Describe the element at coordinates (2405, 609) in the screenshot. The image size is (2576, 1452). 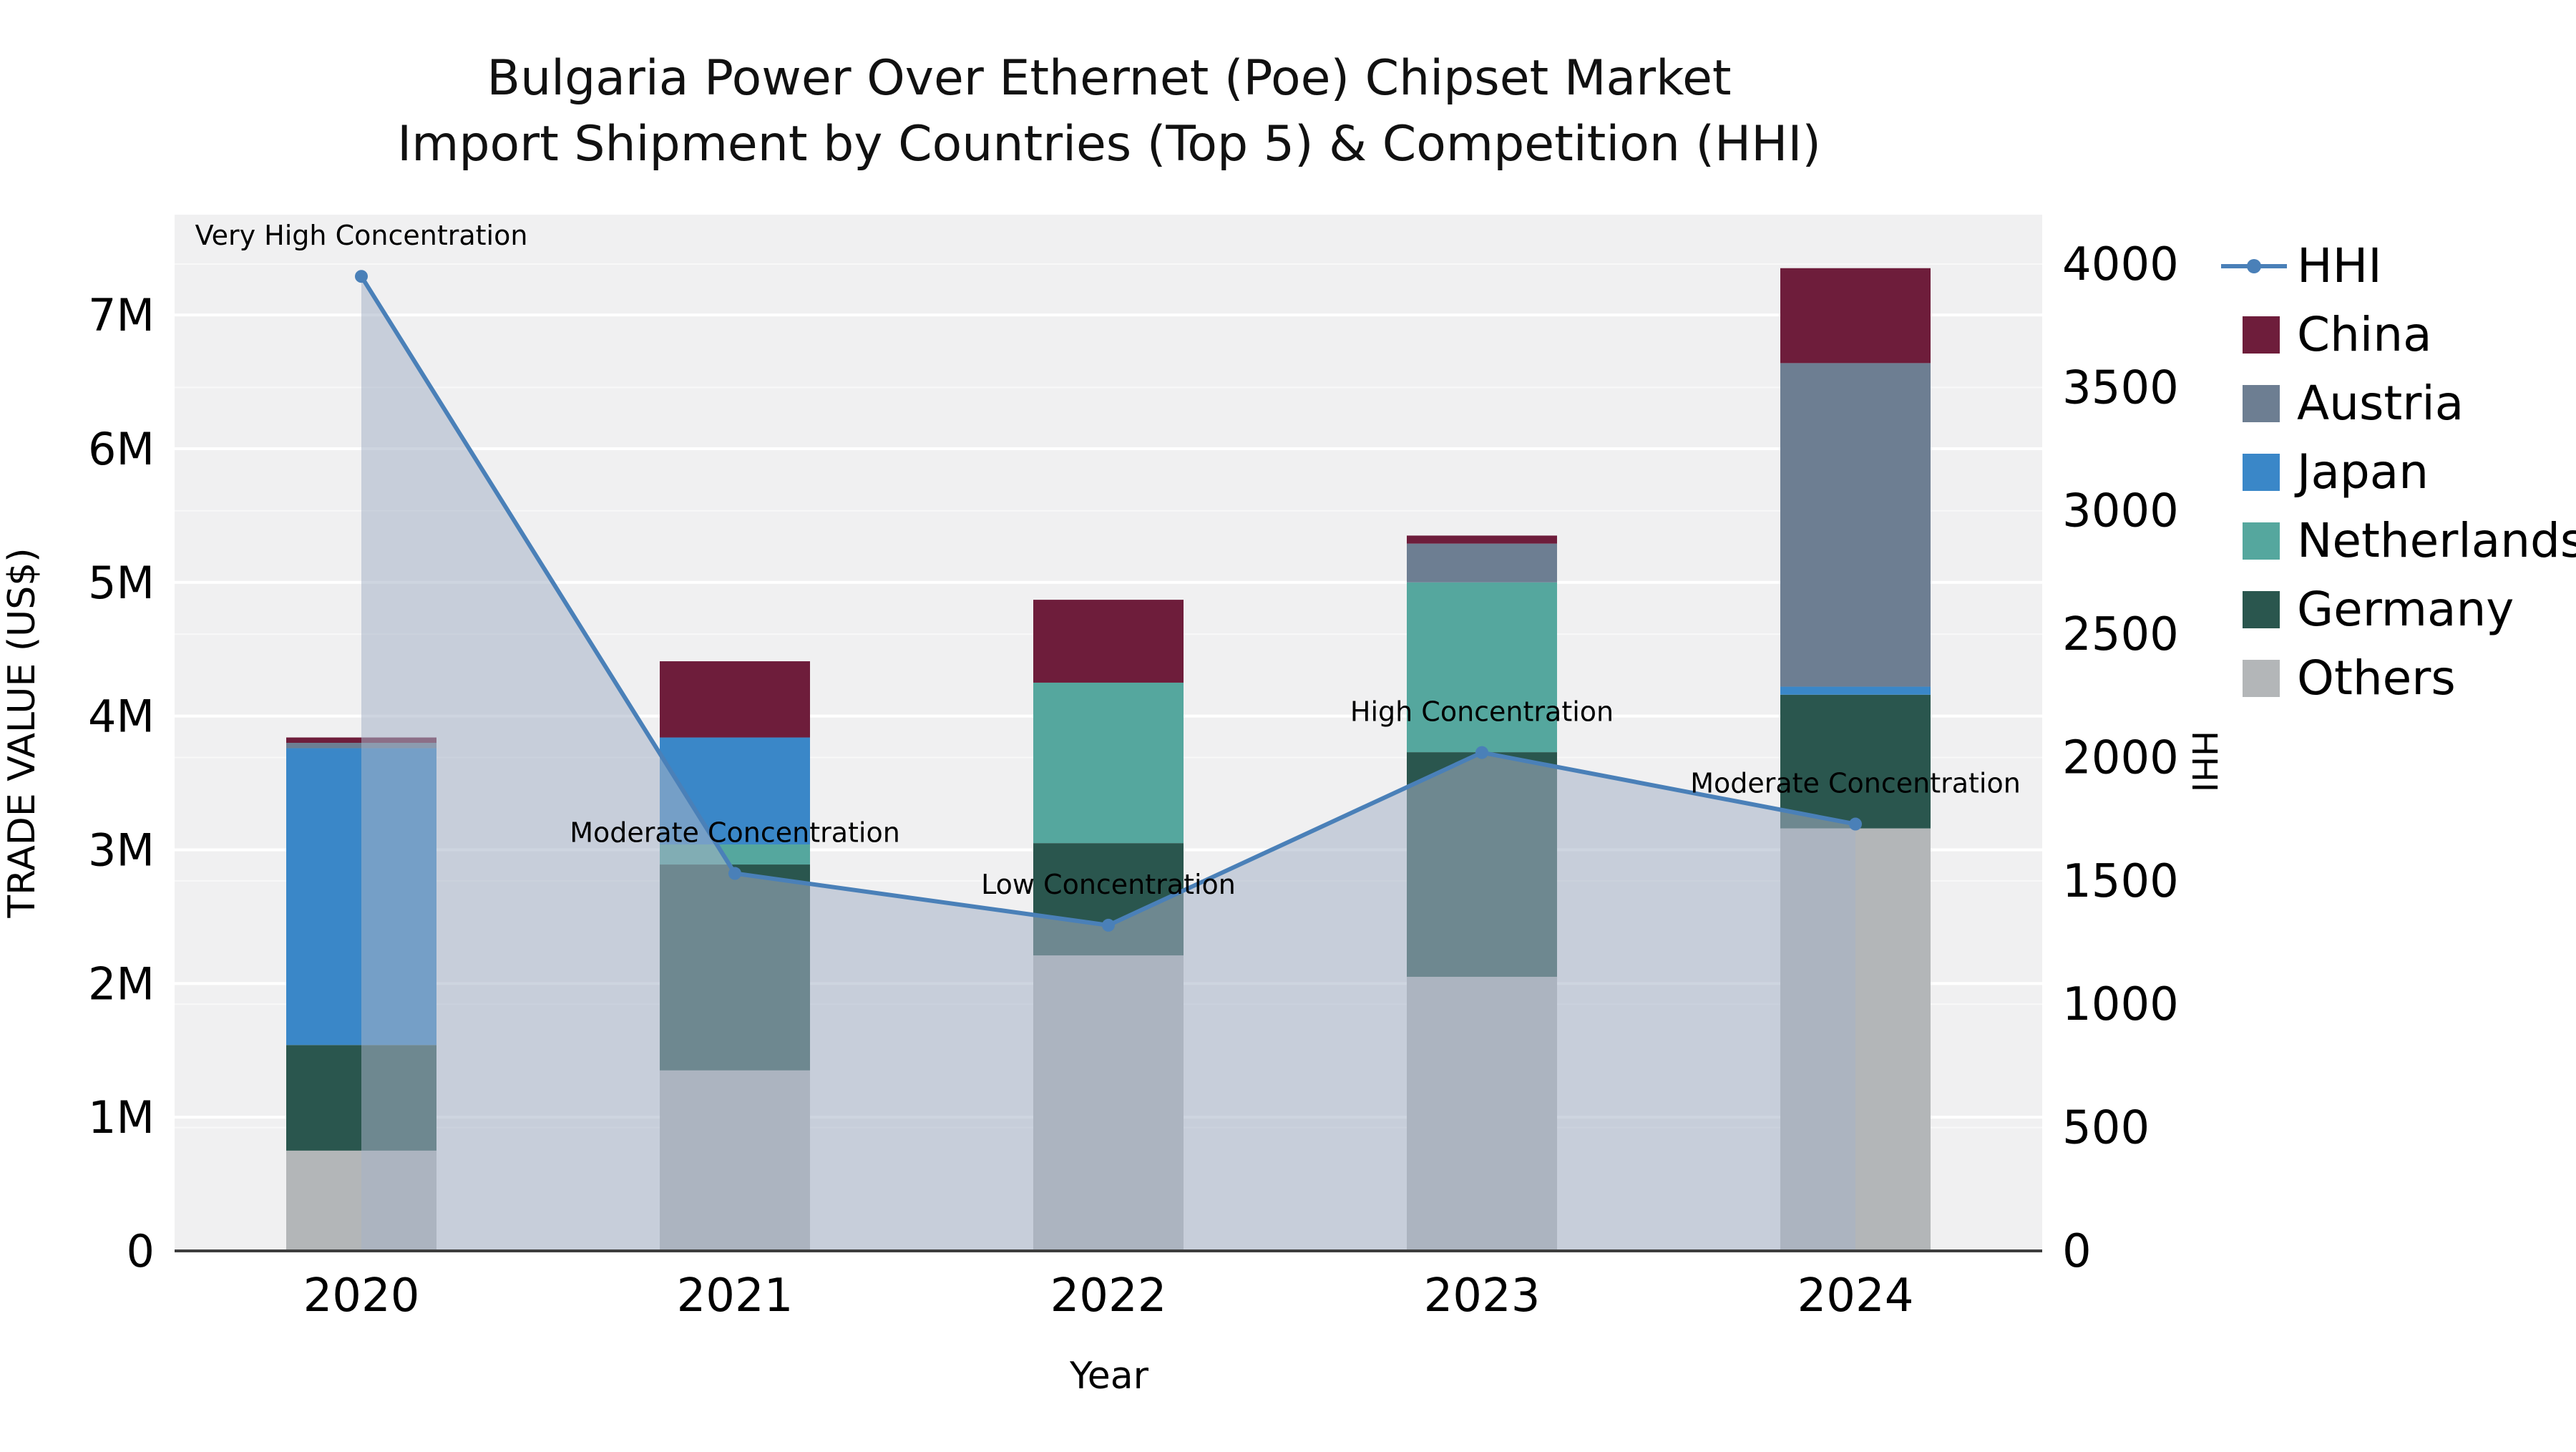
I see `legend-label: Germany` at that location.